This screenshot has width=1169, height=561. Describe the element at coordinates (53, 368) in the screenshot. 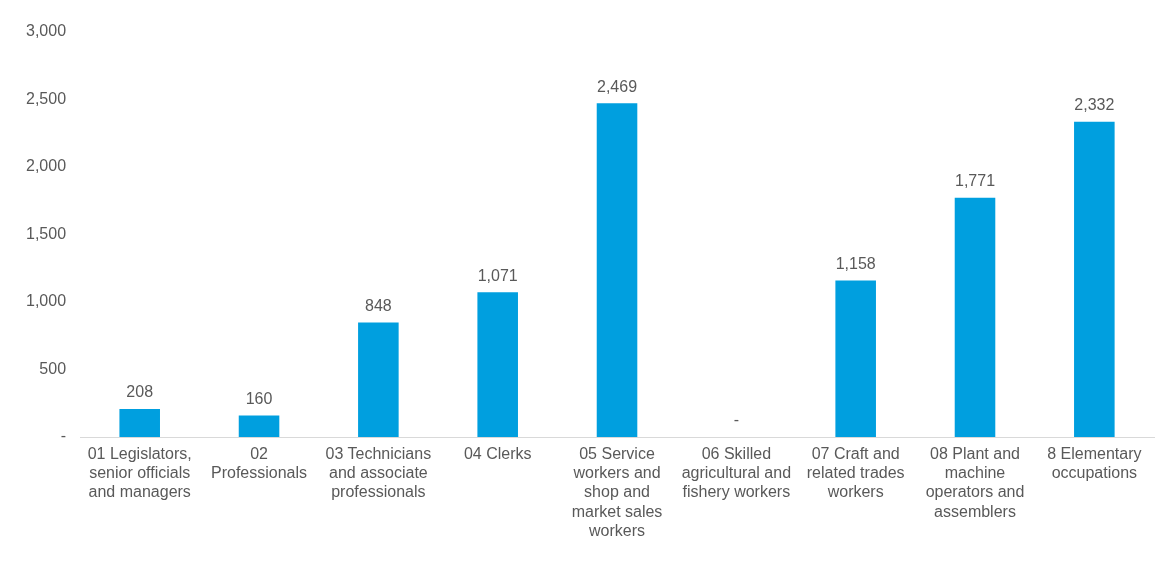

I see `y-tick-label: 500` at that location.